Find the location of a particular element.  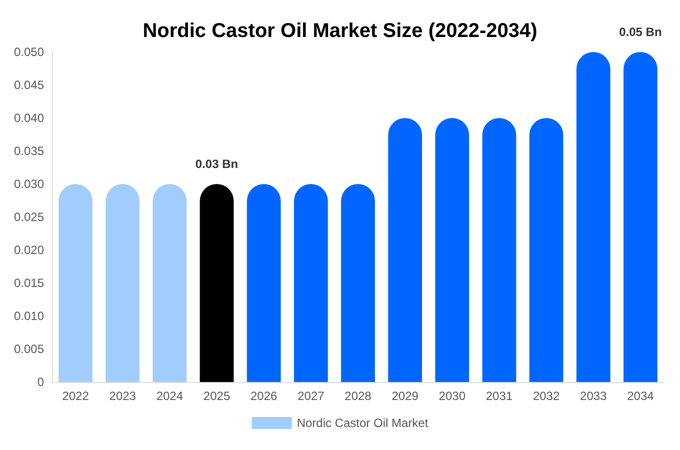

y-tick-label: 0.050 is located at coordinates (29, 52).